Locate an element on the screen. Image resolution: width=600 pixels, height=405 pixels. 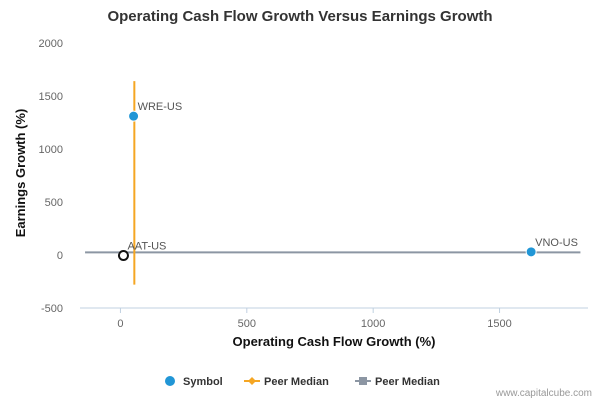
legend-square-icon is located at coordinates (363, 381).